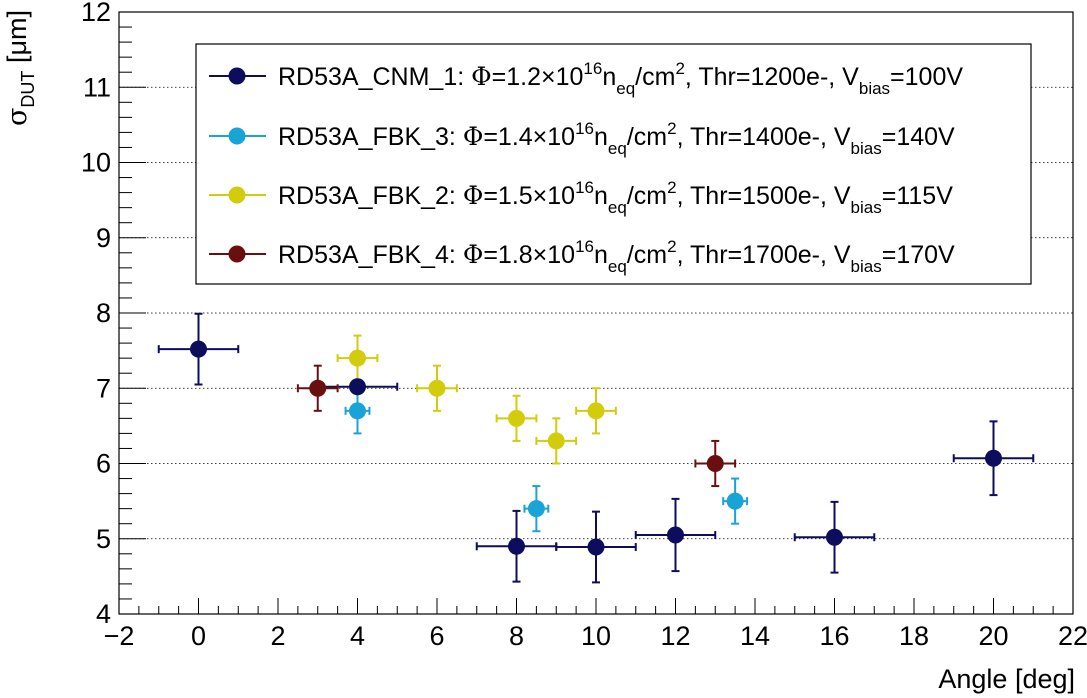  What do you see at coordinates (914, 636) in the screenshot?
I see `x-tick-label: 18` at bounding box center [914, 636].